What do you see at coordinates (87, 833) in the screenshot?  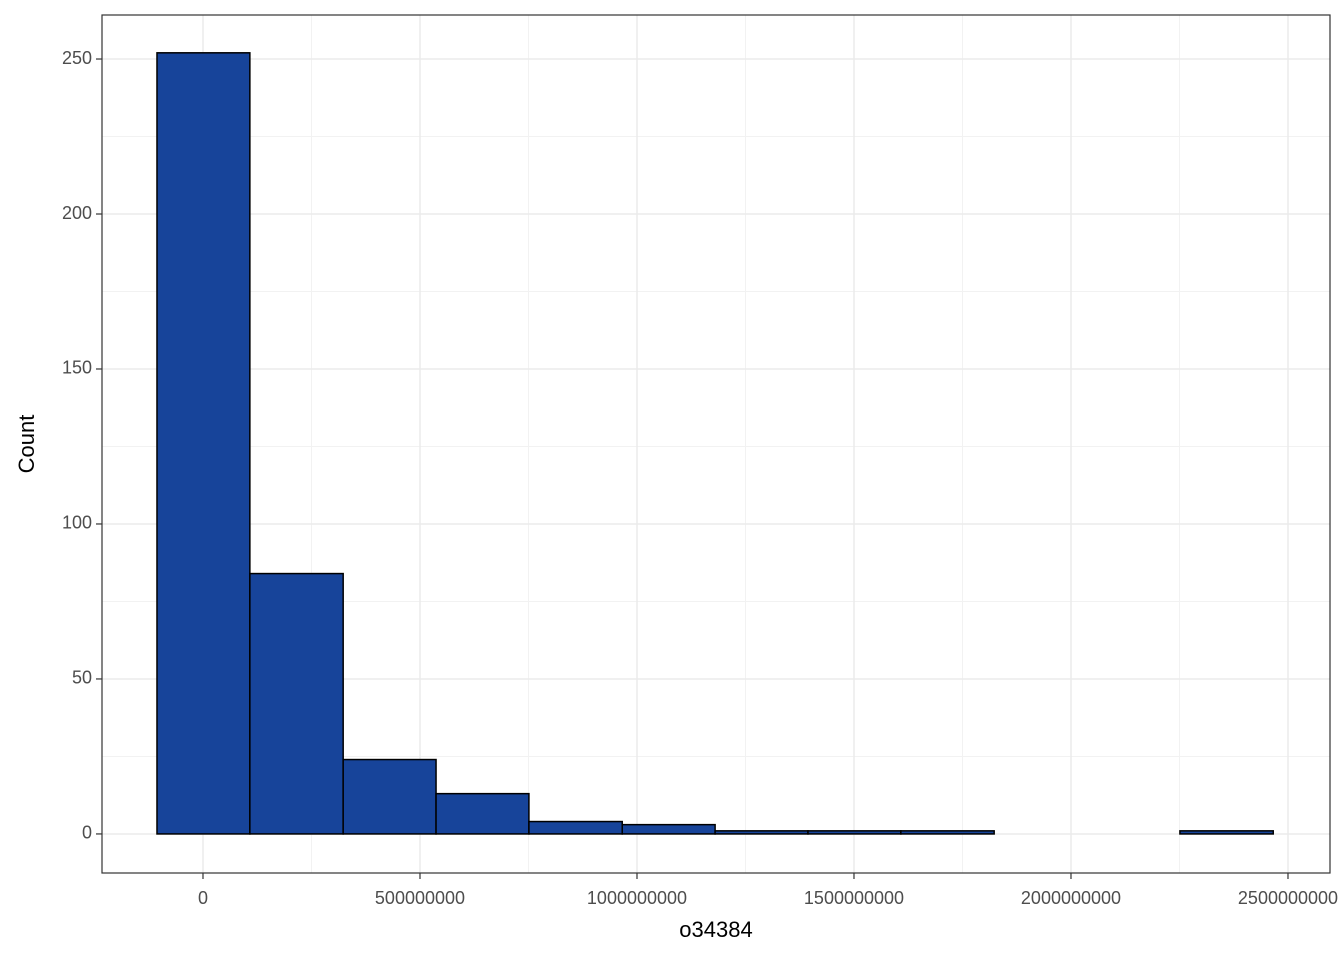 I see `y-tick-label: 0` at bounding box center [87, 833].